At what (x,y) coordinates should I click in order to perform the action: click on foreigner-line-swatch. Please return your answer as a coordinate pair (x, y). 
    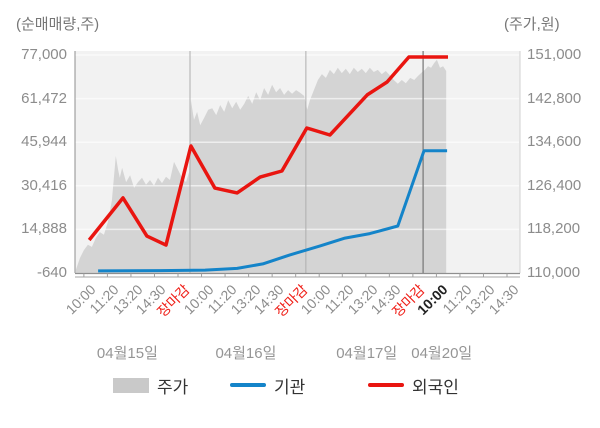
    Looking at the image, I should click on (386, 385).